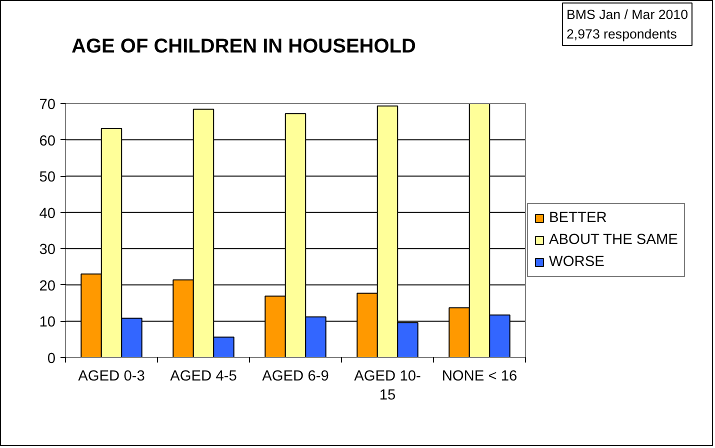  What do you see at coordinates (51, 359) in the screenshot?
I see `y-tick-label: 0` at bounding box center [51, 359].